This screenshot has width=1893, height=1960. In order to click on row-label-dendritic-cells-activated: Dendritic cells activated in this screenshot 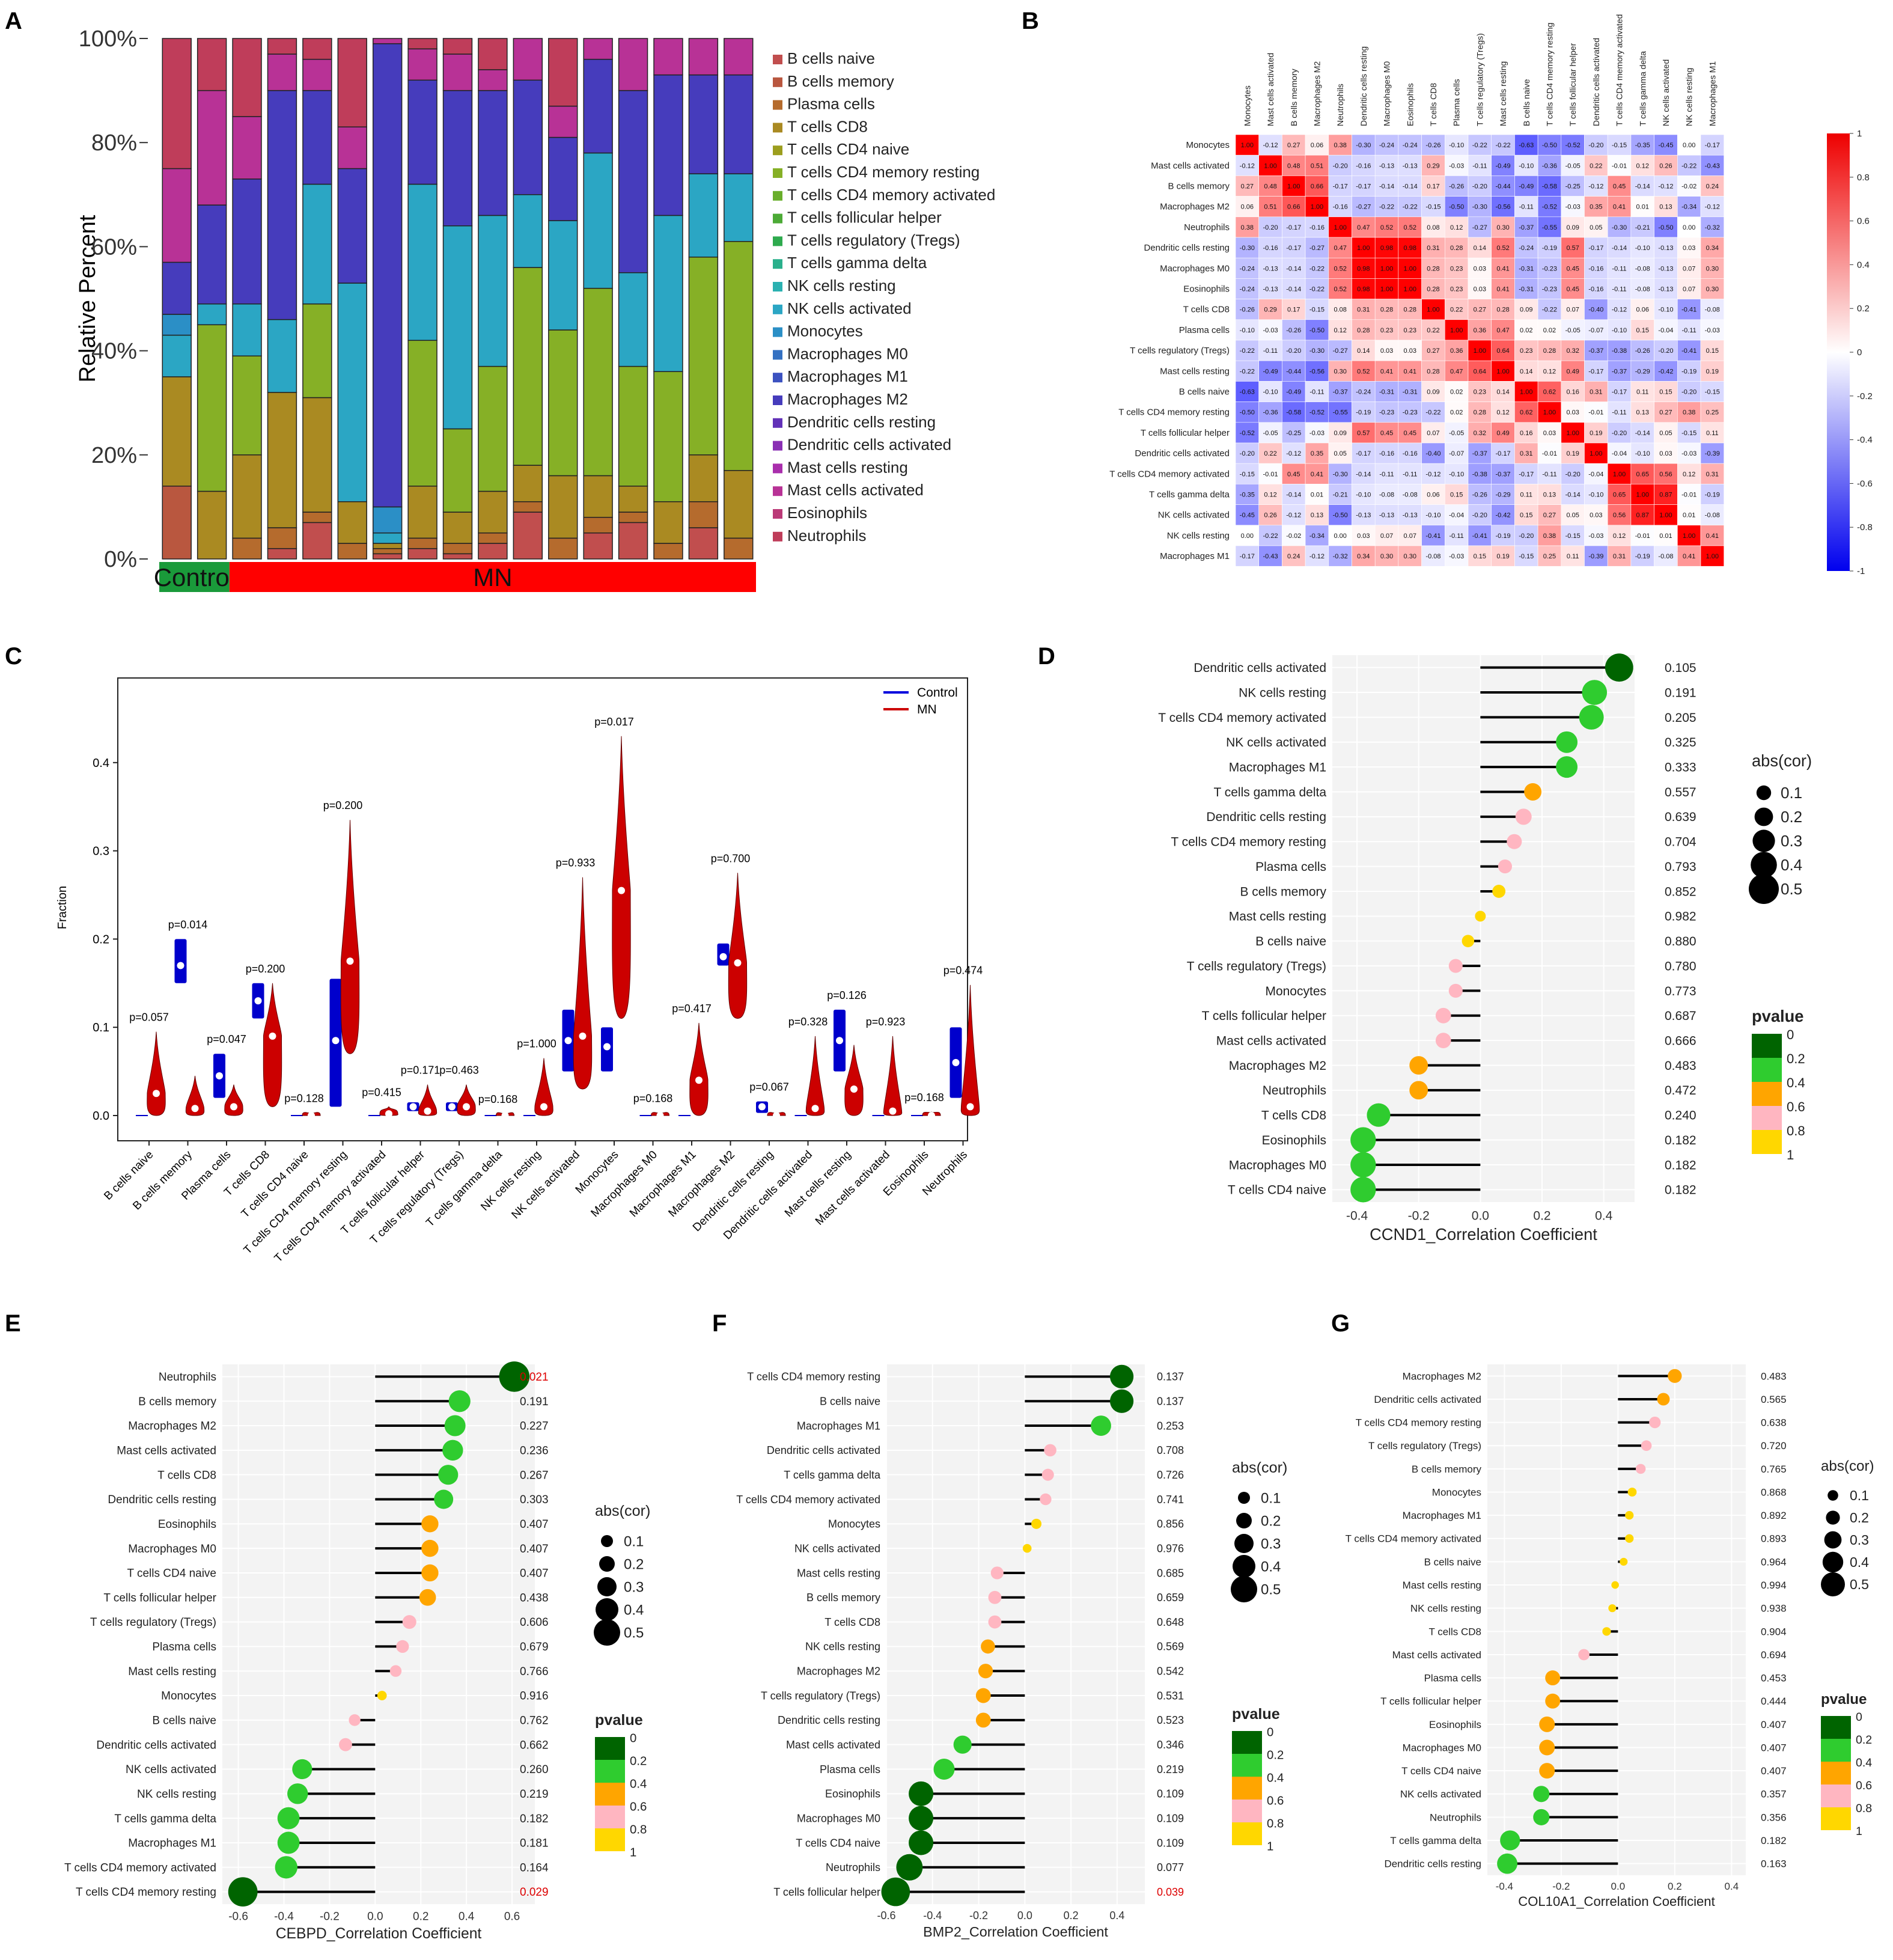, I will do `click(1259, 668)`.